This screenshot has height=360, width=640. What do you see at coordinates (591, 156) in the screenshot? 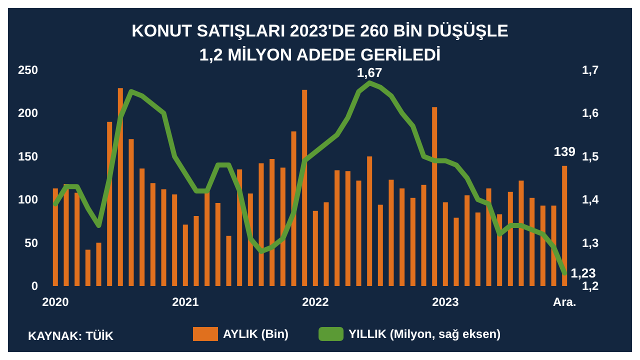
I see `y2-tick-label: 1,5` at bounding box center [591, 156].